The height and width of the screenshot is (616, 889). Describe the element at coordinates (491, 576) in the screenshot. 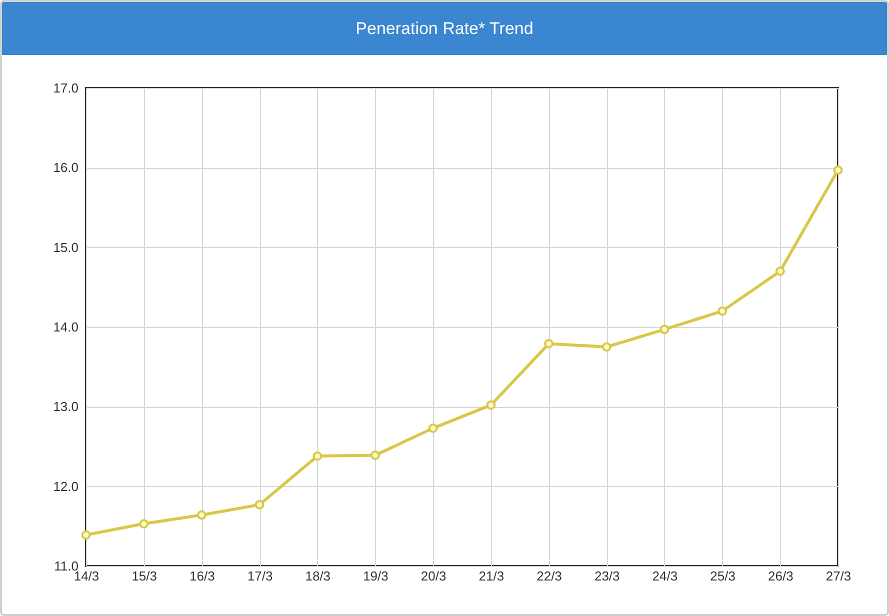

I see `x-tick-label: 21/3` at that location.